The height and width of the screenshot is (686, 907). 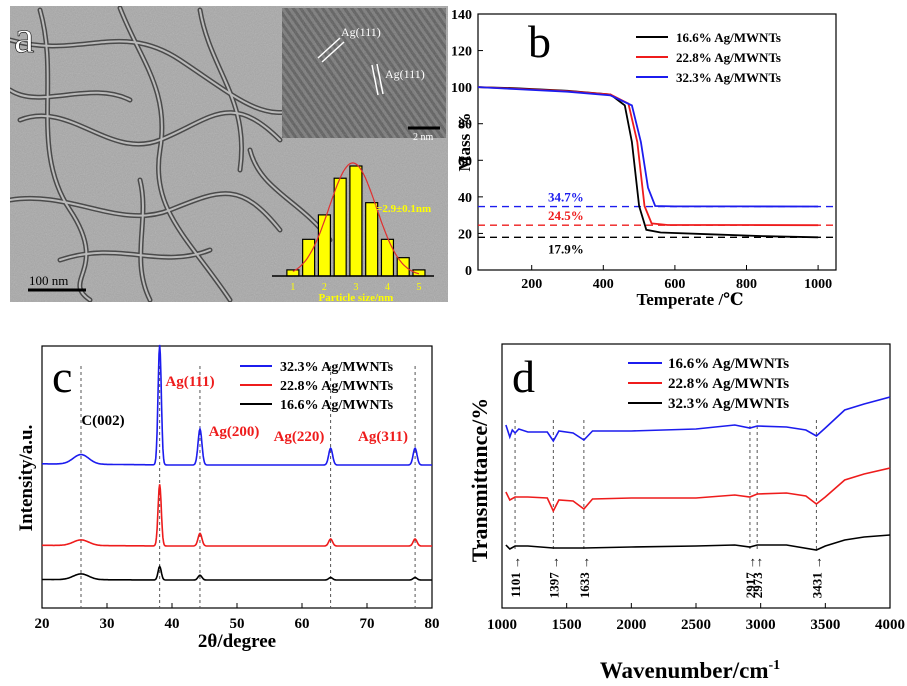 I want to click on legend-label-c: 32.3% Ag/MWNTs, so click(x=337, y=367).